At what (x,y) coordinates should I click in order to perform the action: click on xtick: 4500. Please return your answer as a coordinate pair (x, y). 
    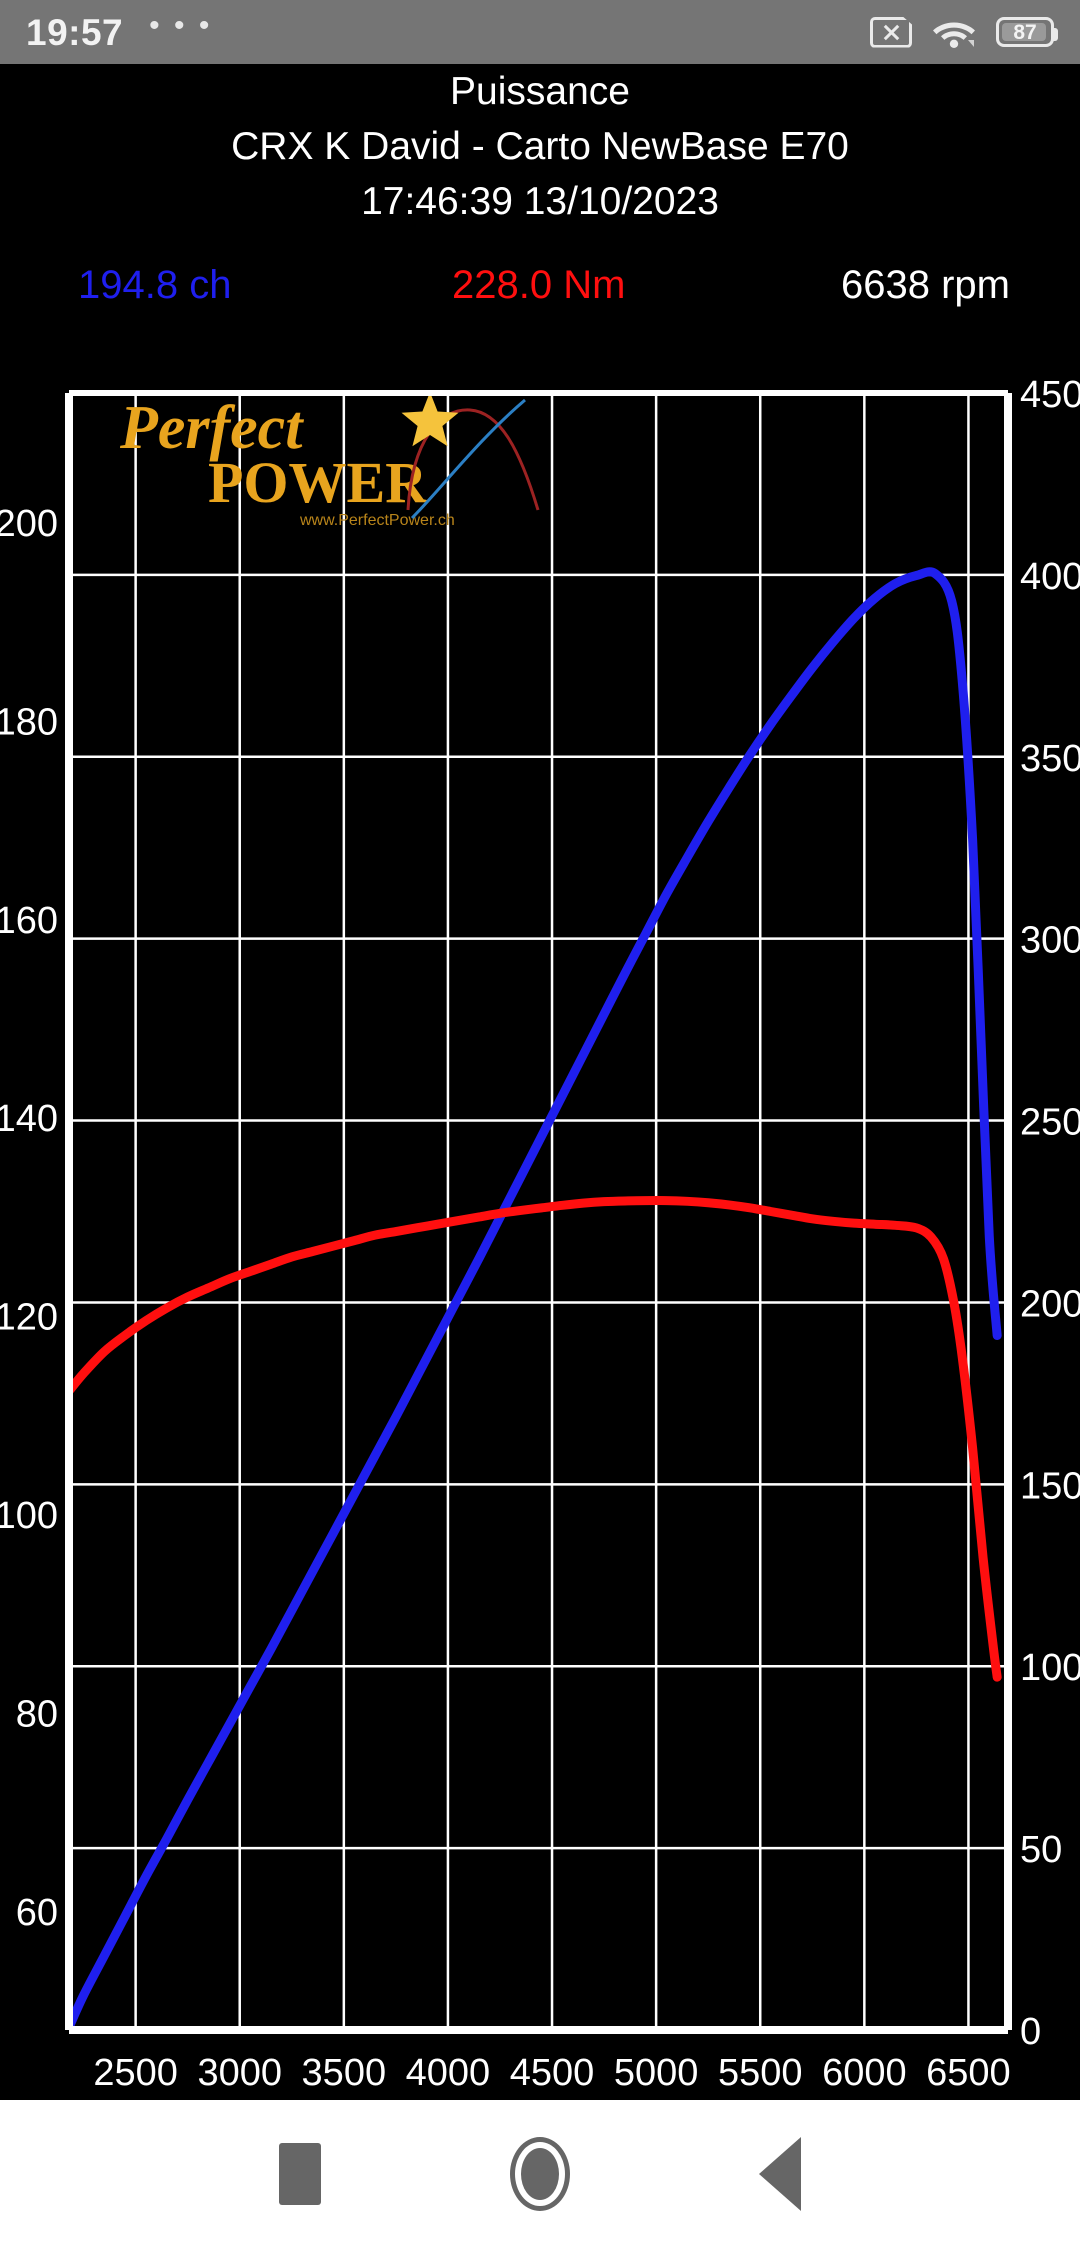
    Looking at the image, I should click on (552, 2071).